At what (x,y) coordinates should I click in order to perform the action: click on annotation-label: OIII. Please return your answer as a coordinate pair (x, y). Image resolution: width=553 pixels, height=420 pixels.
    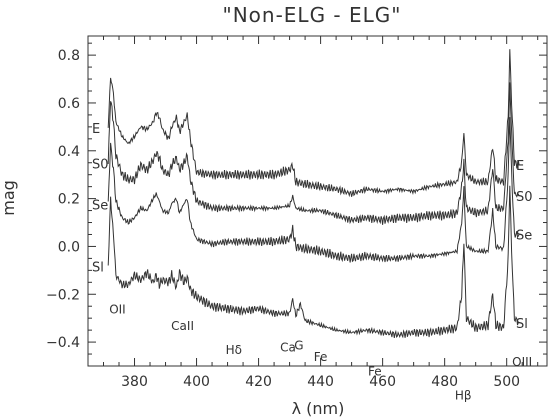
    Looking at the image, I should click on (522, 362).